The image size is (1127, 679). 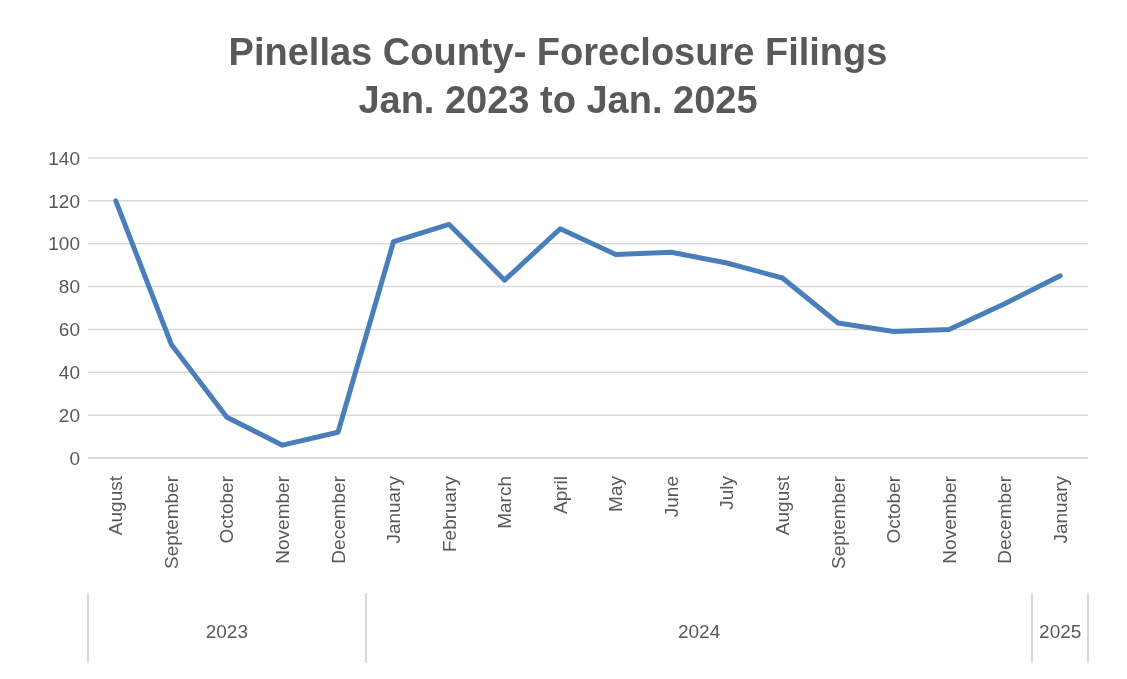 What do you see at coordinates (69, 373) in the screenshot?
I see `y-tick-label: 40` at bounding box center [69, 373].